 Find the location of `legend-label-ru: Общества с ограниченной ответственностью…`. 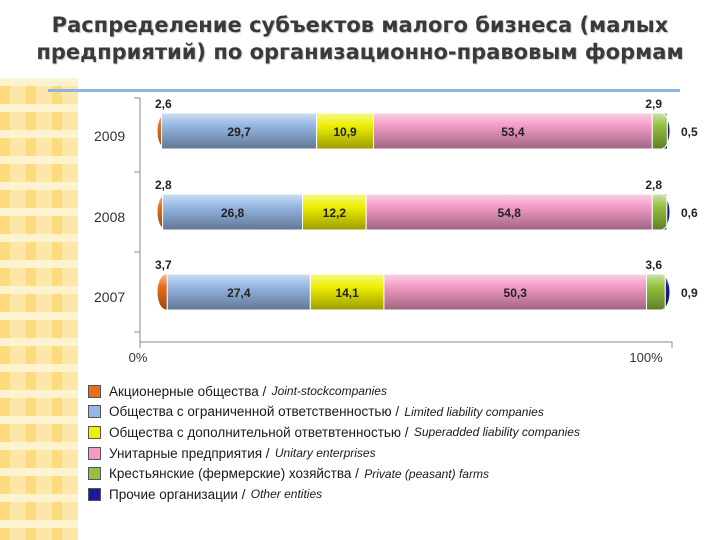

legend-label-ru: Общества с ограниченной ответственностью… is located at coordinates (254, 412).